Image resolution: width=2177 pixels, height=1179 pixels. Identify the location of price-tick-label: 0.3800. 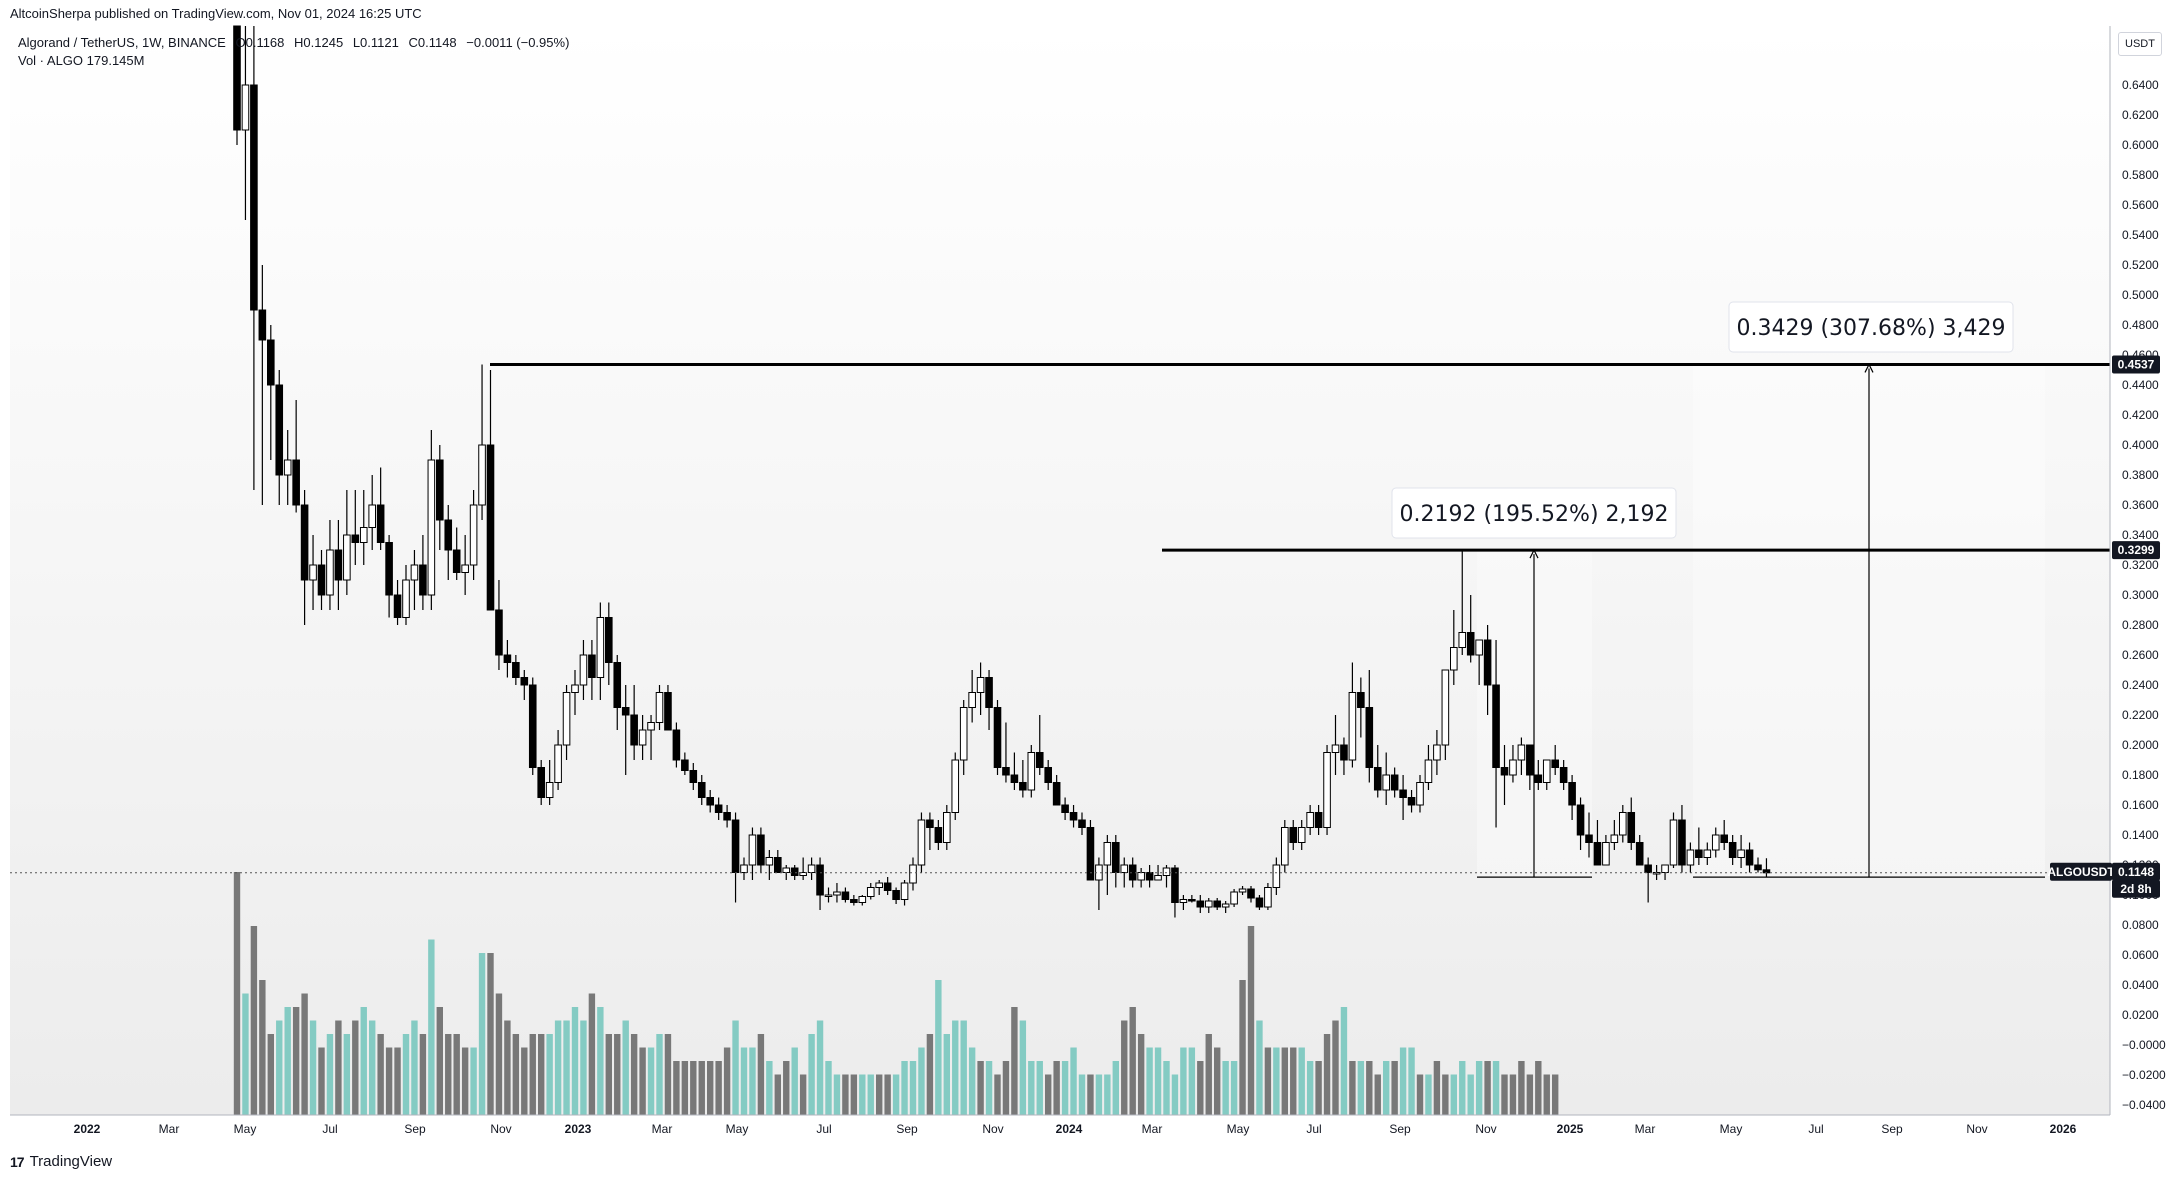
(2140, 475).